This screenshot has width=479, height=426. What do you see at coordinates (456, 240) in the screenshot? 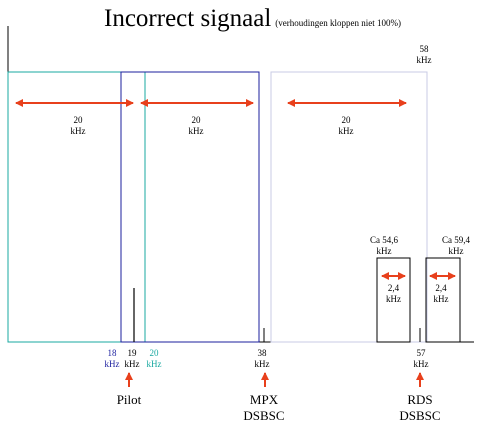
I see `rds-center-value: Ca 59,4` at bounding box center [456, 240].